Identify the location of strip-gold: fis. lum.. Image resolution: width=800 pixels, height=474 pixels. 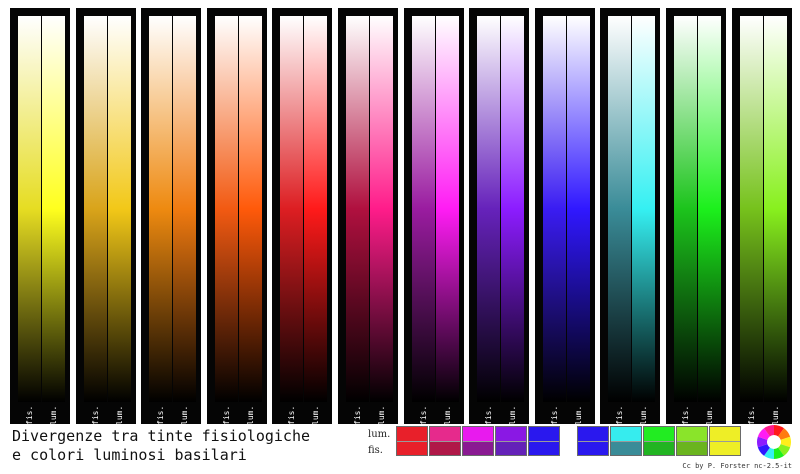
(106, 216).